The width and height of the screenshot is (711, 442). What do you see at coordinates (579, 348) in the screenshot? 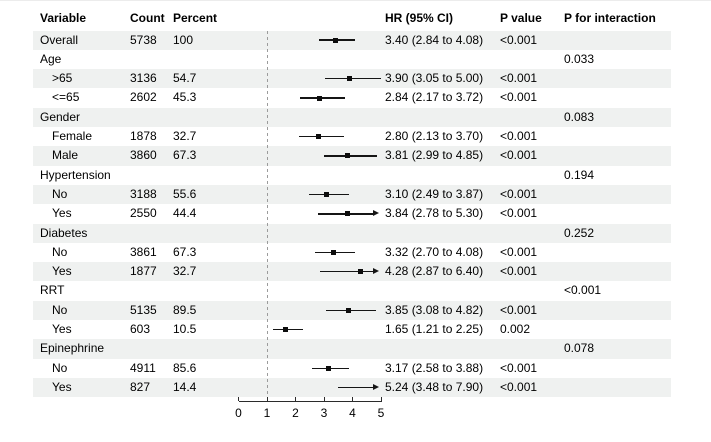
I see `p-interaction-value: 0.078` at bounding box center [579, 348].